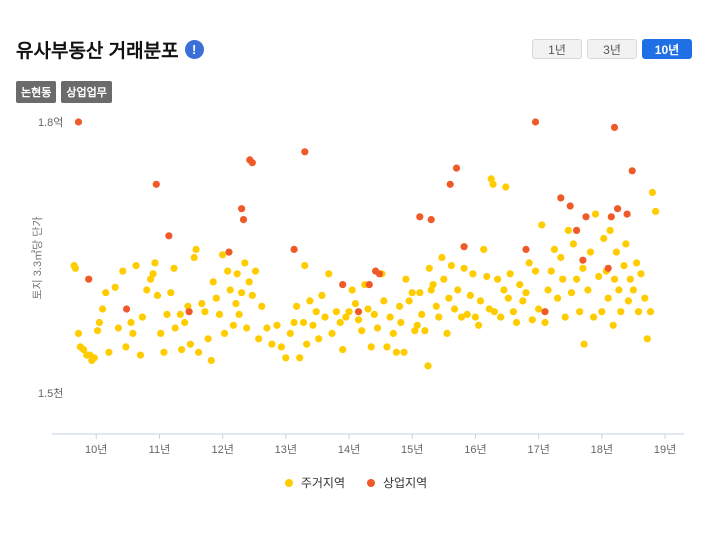  I want to click on legend-item-residential: 주거지역, so click(314, 482).